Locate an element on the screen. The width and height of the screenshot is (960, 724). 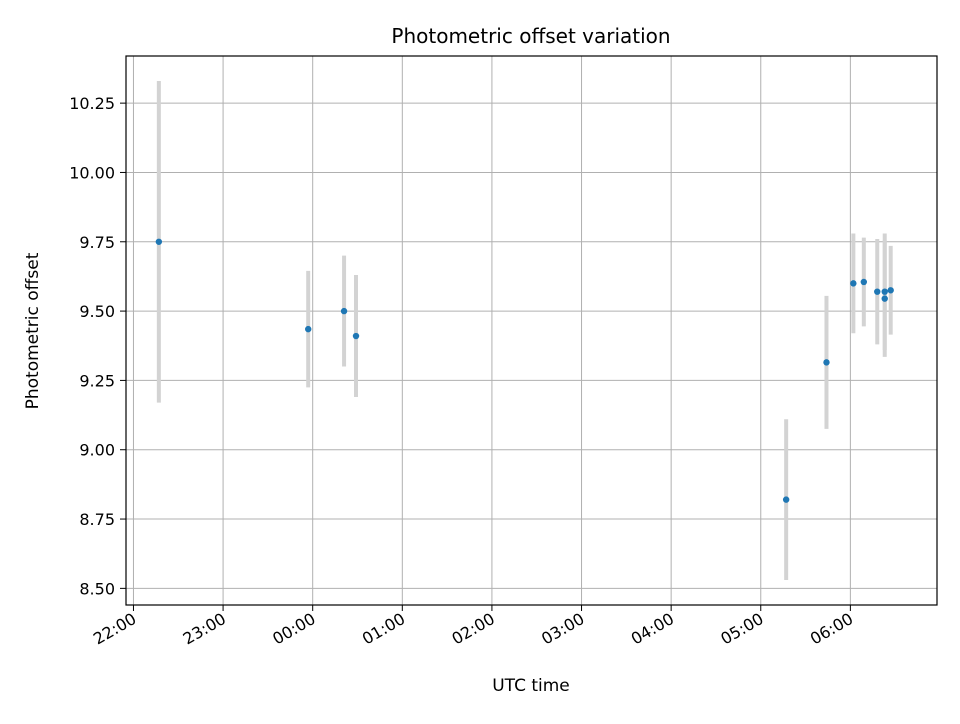
y-tick-label: 9.50 is located at coordinates (97, 311).